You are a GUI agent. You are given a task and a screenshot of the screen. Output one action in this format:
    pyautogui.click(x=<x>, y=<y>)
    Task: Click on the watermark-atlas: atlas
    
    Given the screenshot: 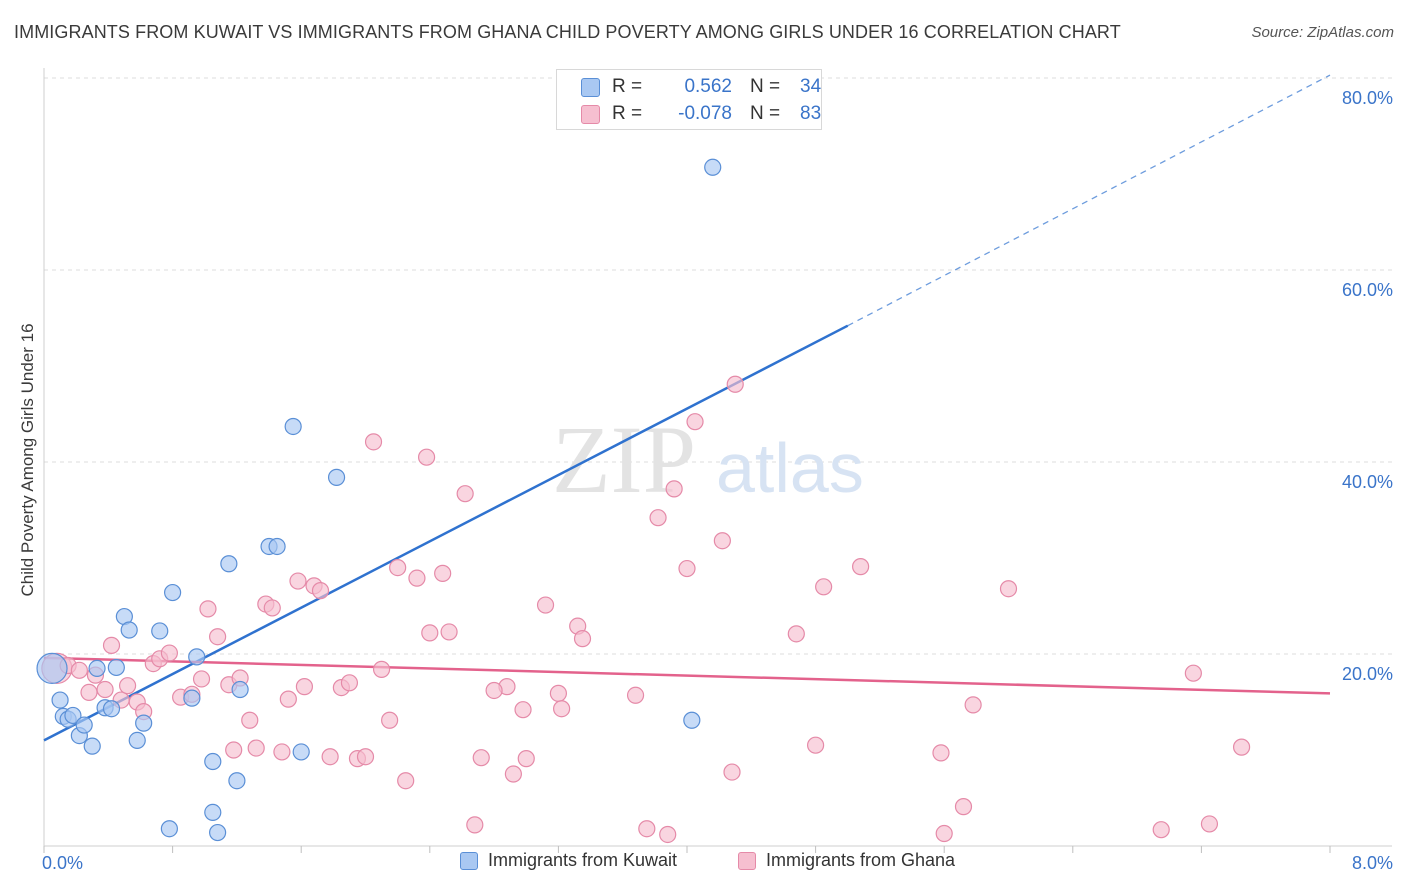 What is the action you would take?
    pyautogui.click(x=790, y=468)
    